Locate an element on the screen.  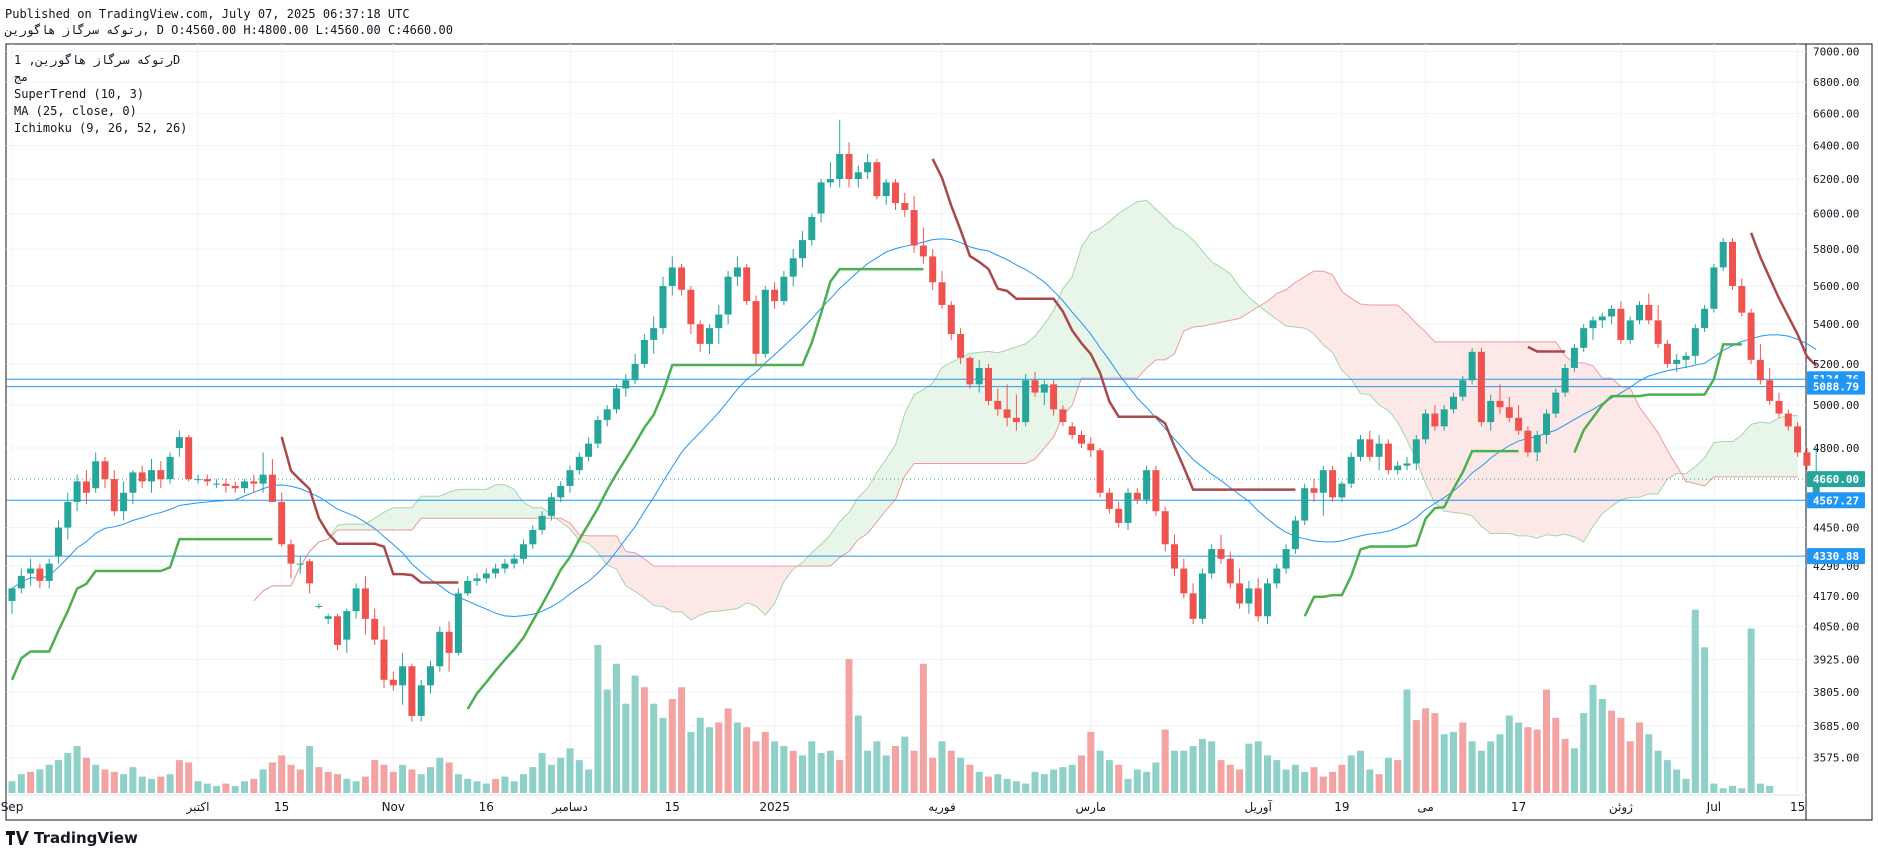
price-tick-label: 5400.00 is located at coordinates (1836, 324).